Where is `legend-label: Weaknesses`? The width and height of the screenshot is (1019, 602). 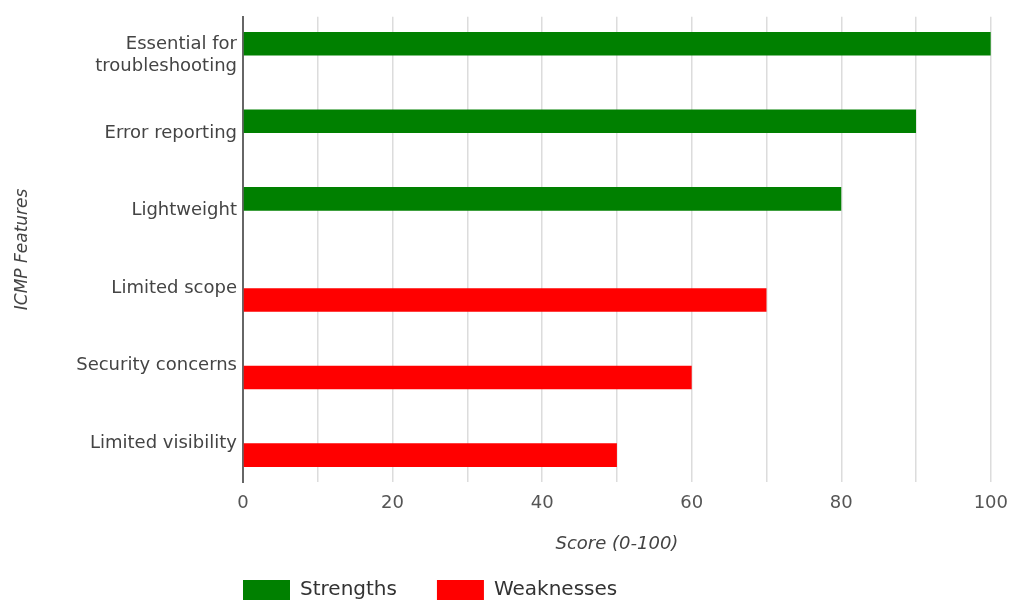
legend-label: Weaknesses is located at coordinates (555, 588).